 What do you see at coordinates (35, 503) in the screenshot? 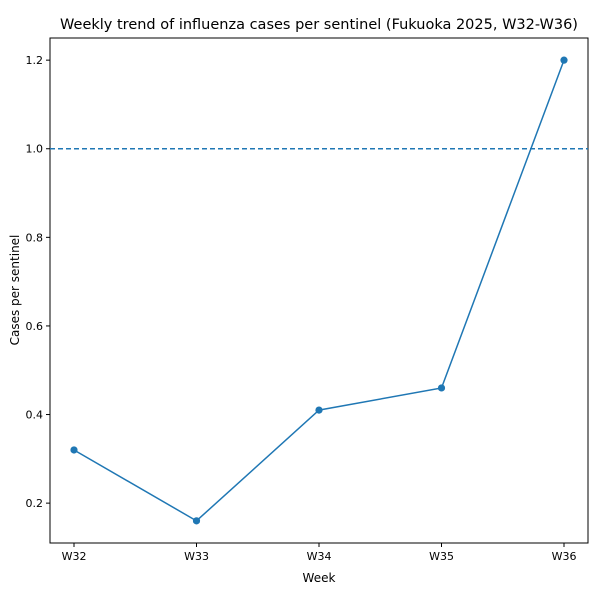
I see `y-tick-label: 0.2` at bounding box center [35, 503].